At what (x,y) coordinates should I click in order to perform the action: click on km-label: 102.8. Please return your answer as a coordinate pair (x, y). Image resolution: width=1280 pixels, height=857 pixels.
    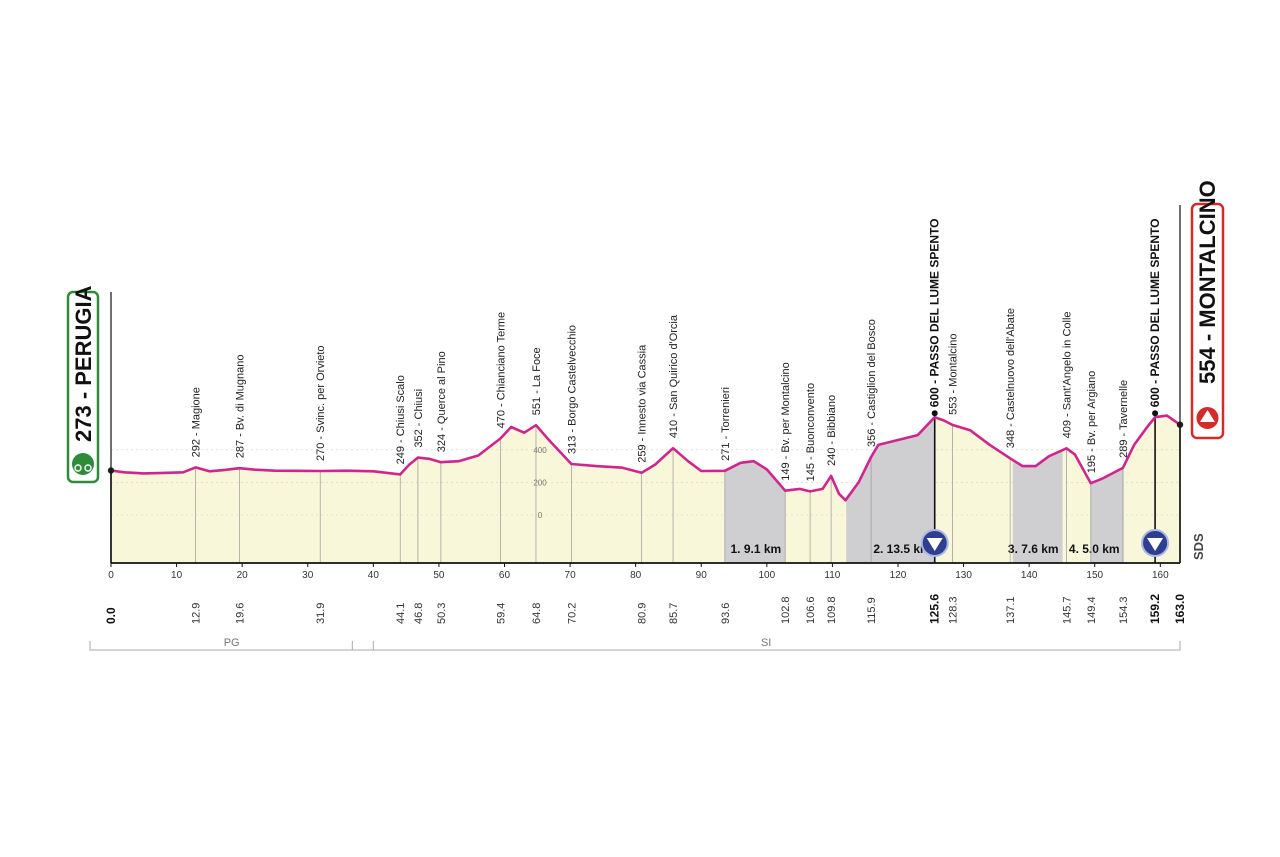
    Looking at the image, I should click on (786, 610).